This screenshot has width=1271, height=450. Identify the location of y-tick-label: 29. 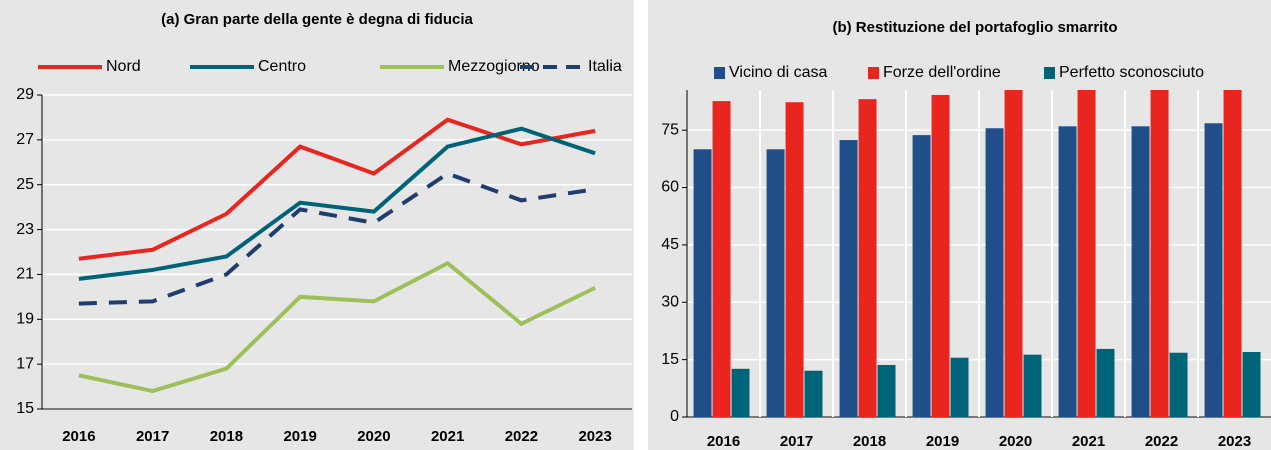
(25, 94).